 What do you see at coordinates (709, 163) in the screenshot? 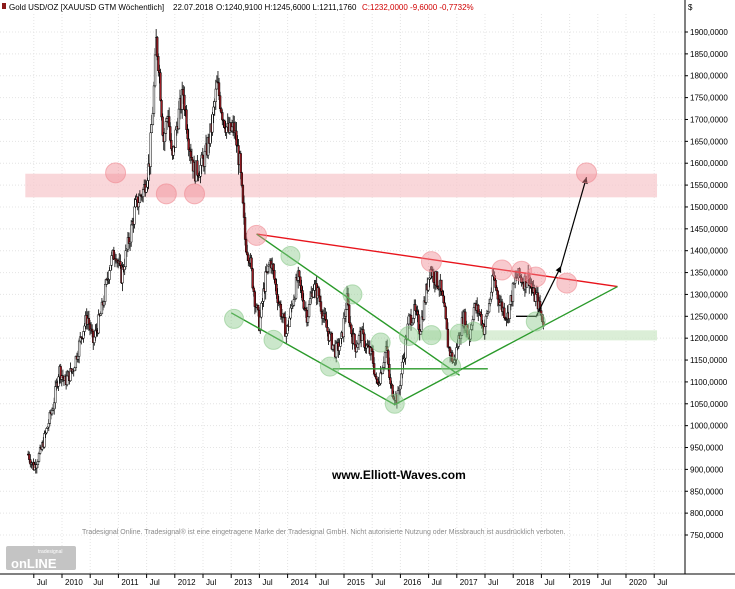
I see `y-tick-label: 1600,0000` at bounding box center [709, 163].